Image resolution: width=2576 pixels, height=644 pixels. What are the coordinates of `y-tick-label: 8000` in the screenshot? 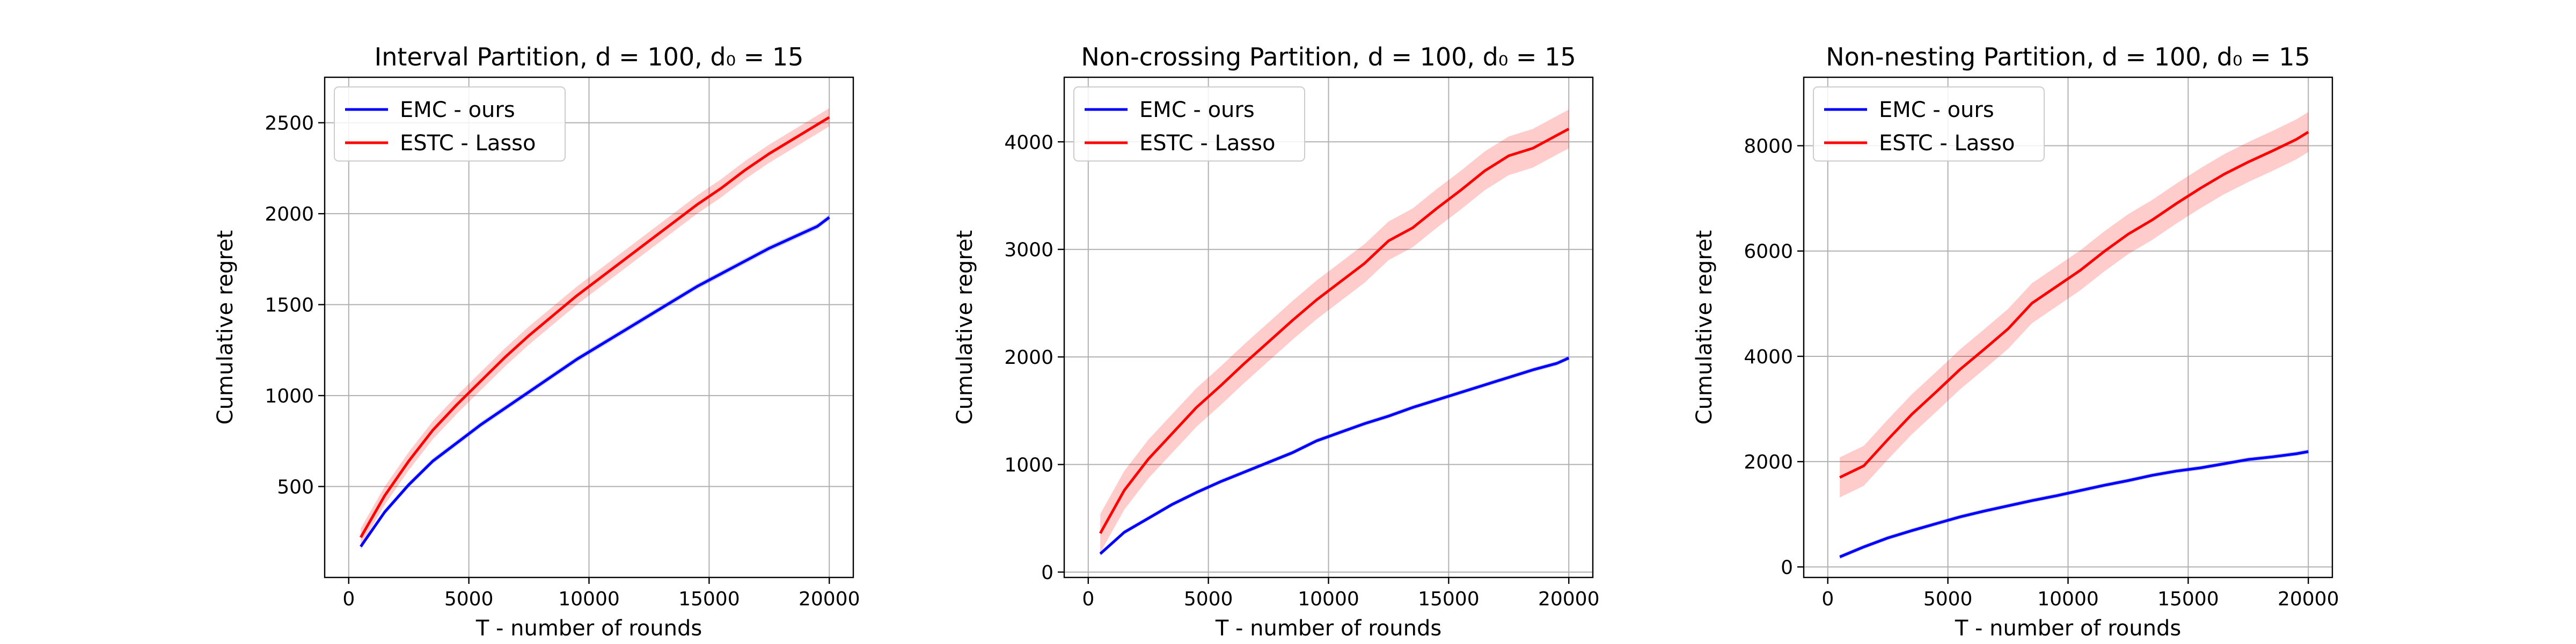 It's located at (1768, 147).